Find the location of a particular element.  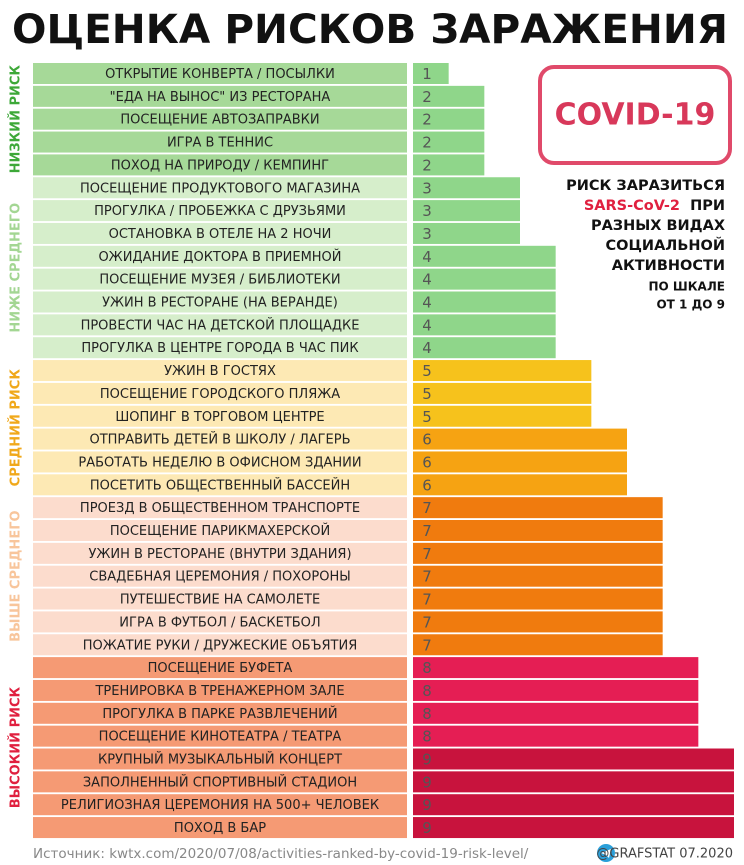

value-label: 1 is located at coordinates (427, 74).